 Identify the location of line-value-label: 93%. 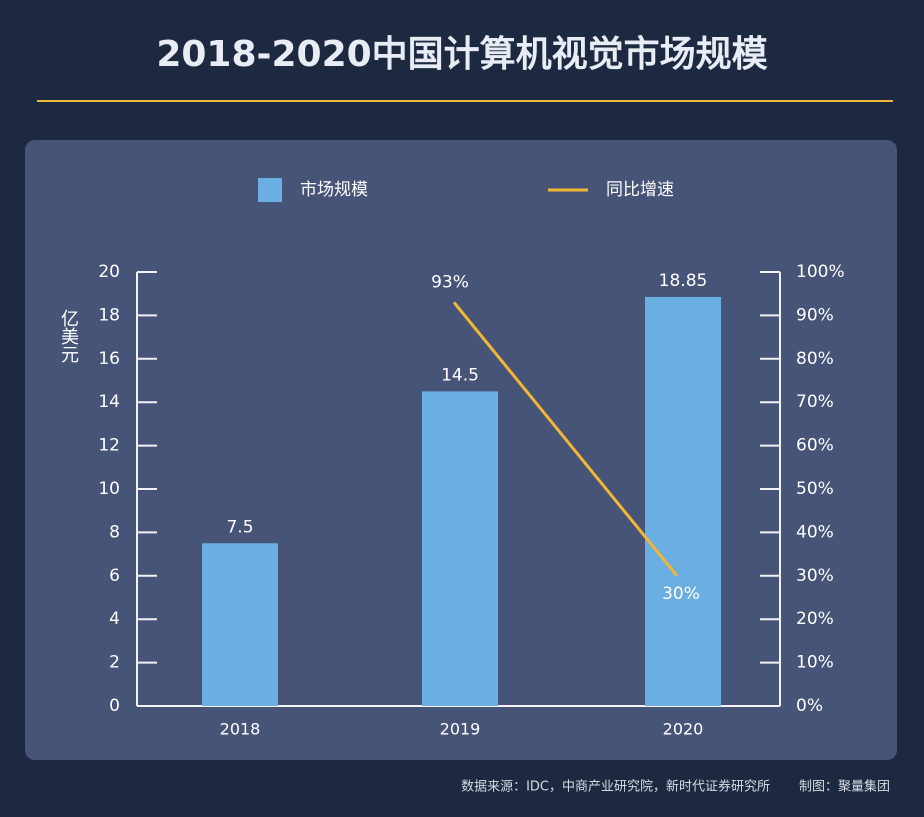
(450, 282).